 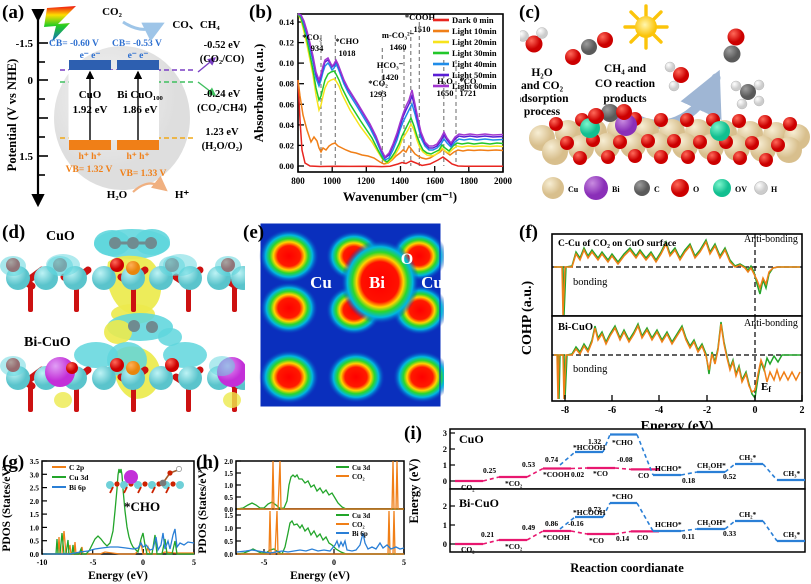 What do you see at coordinates (612, 410) in the screenshot?
I see `panel-f-xtick--6: -6` at bounding box center [612, 410].